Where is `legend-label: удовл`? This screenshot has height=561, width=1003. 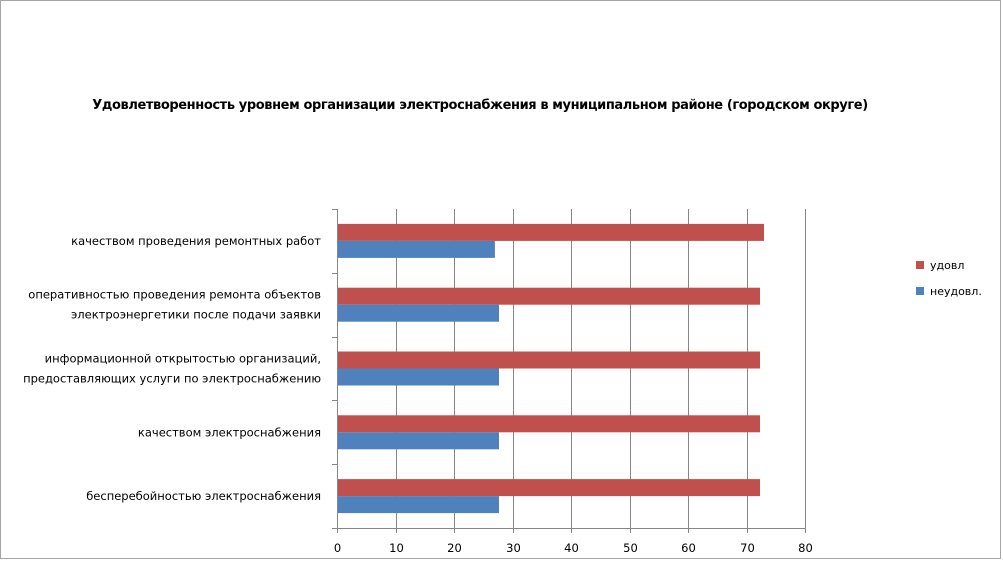 legend-label: удовл is located at coordinates (947, 265).